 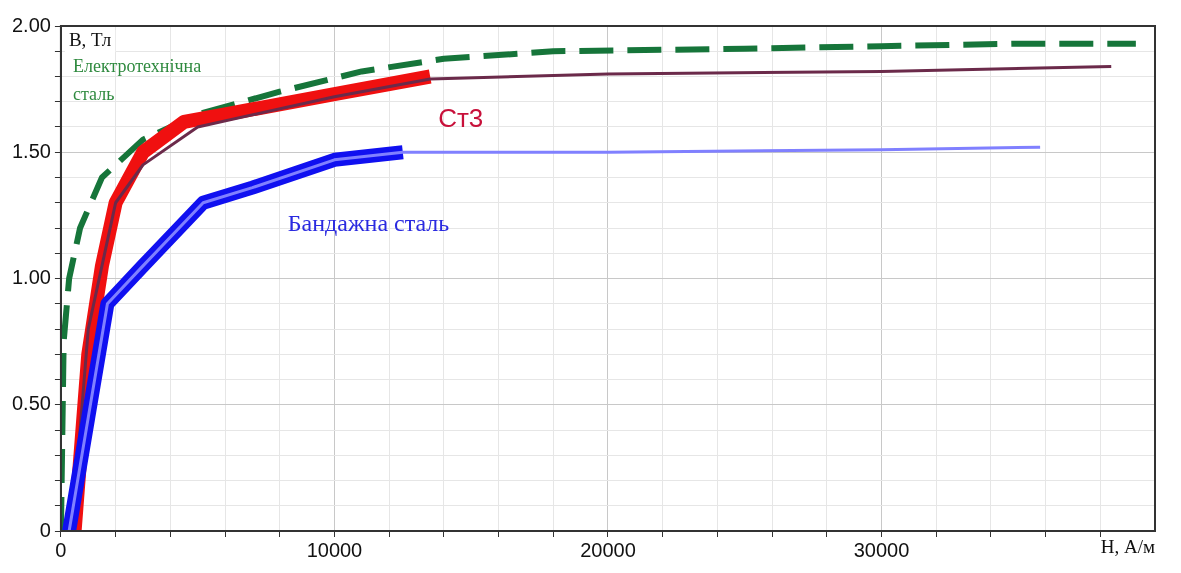 I want to click on x-axis-title: H, А/м, so click(x=1127, y=547).